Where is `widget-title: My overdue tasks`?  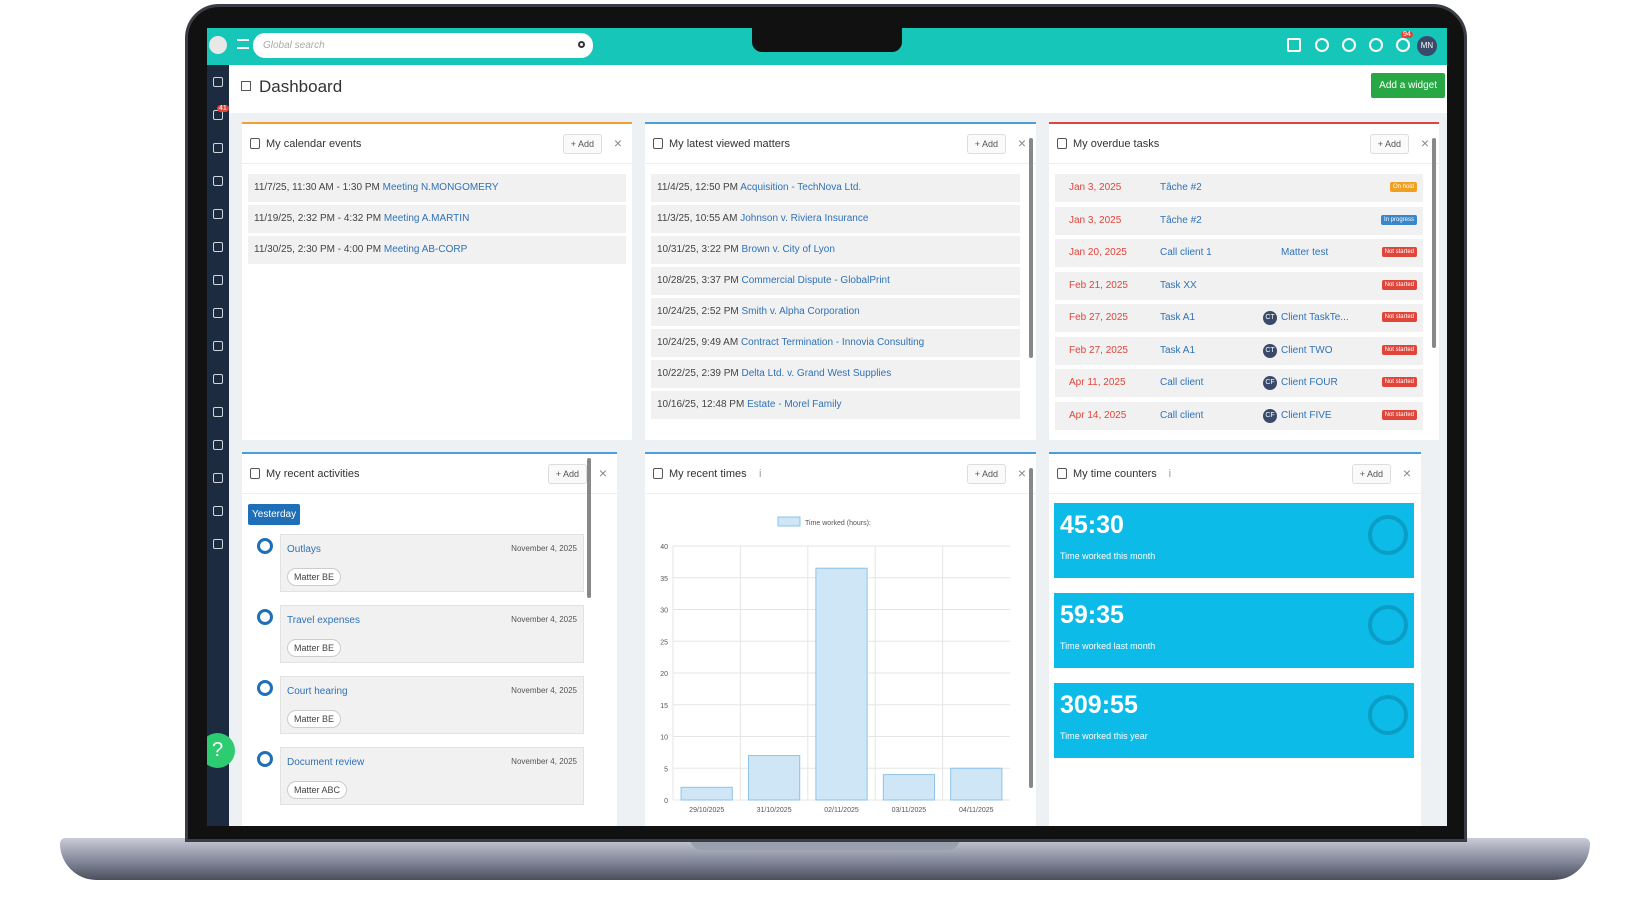
widget-title: My overdue tasks is located at coordinates (1116, 144).